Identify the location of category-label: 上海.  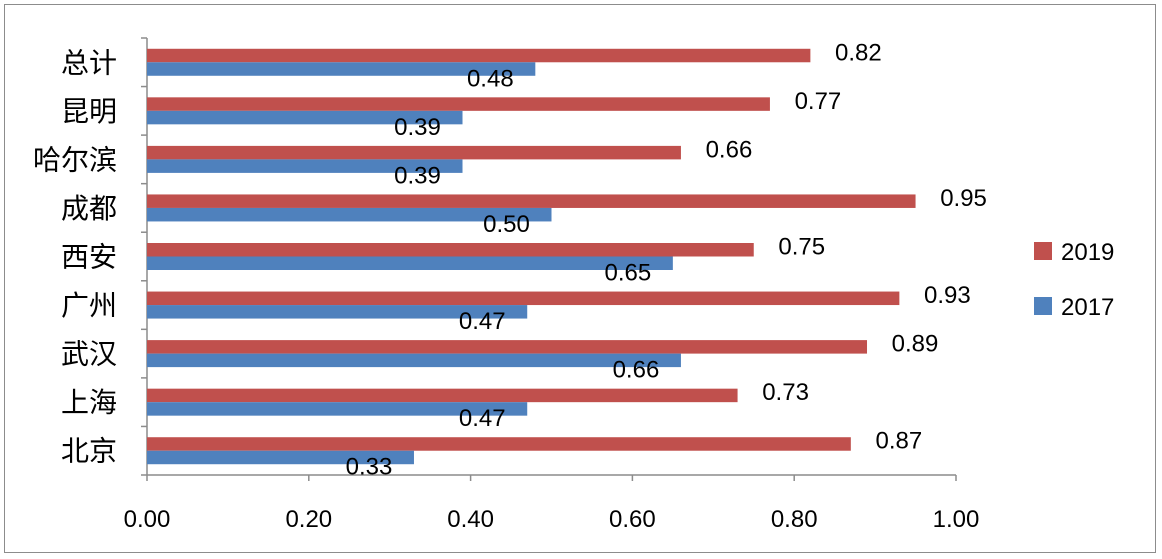
(89, 402).